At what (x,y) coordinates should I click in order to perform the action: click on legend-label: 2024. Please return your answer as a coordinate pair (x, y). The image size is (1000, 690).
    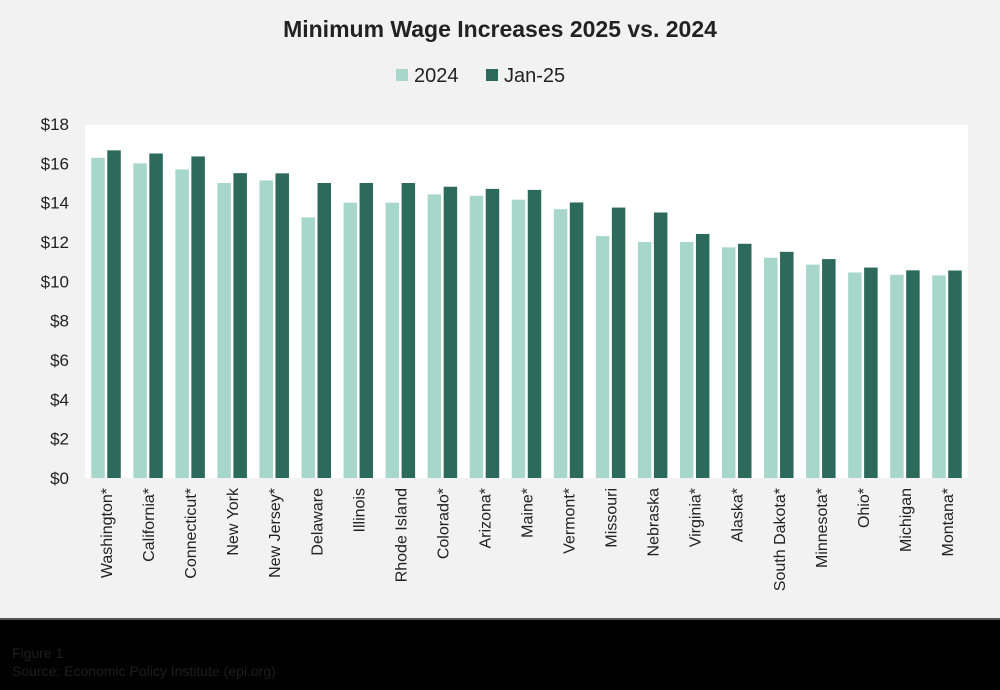
    Looking at the image, I should click on (436, 76).